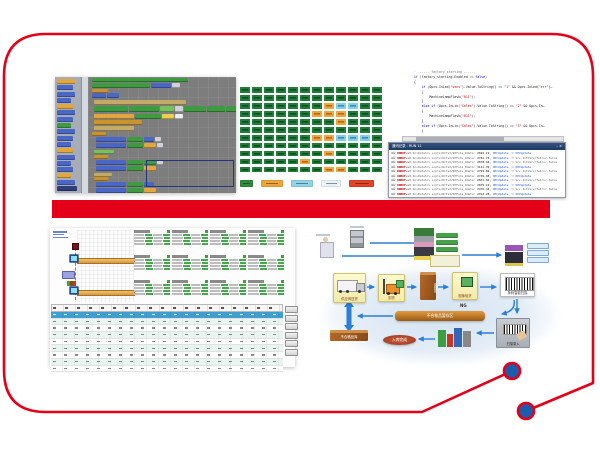 The image size is (600, 450). What do you see at coordinates (418, 126) in the screenshot?
I see `code-token` at bounding box center [418, 126].